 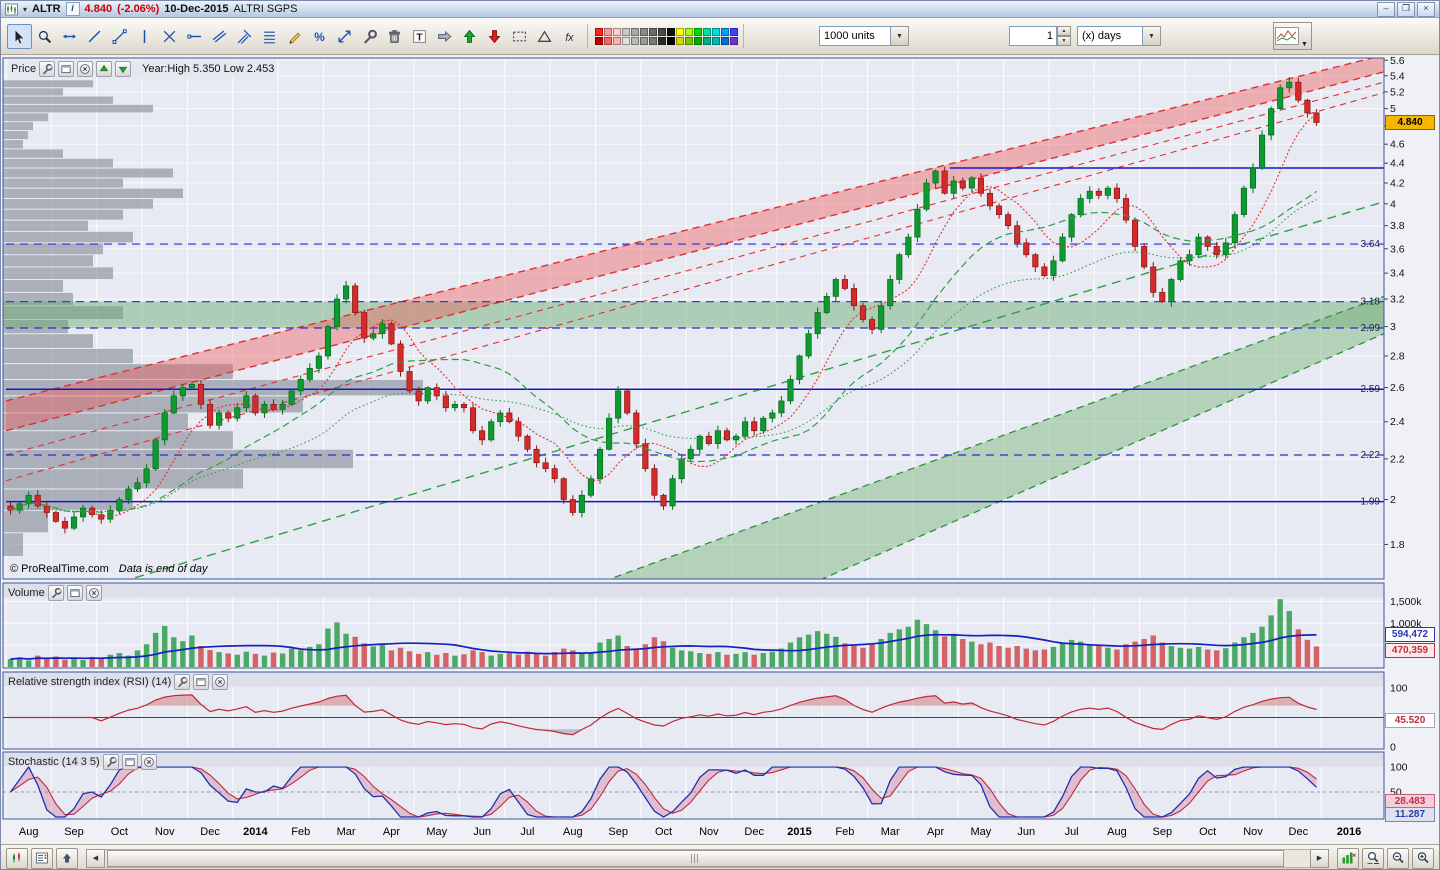 I want to click on tool-down-arrow-icon, so click(x=494, y=36).